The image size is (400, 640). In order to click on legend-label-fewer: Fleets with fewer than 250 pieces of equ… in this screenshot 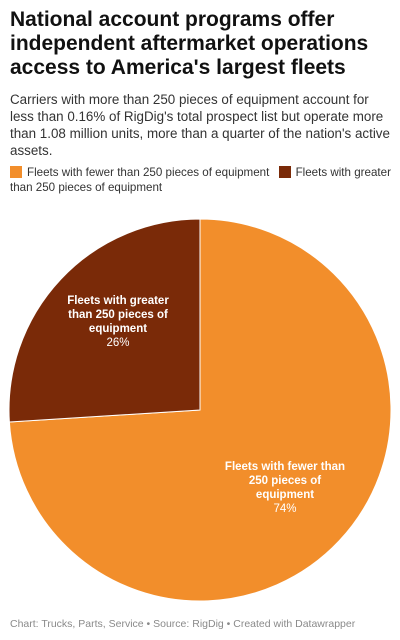, I will do `click(148, 172)`.